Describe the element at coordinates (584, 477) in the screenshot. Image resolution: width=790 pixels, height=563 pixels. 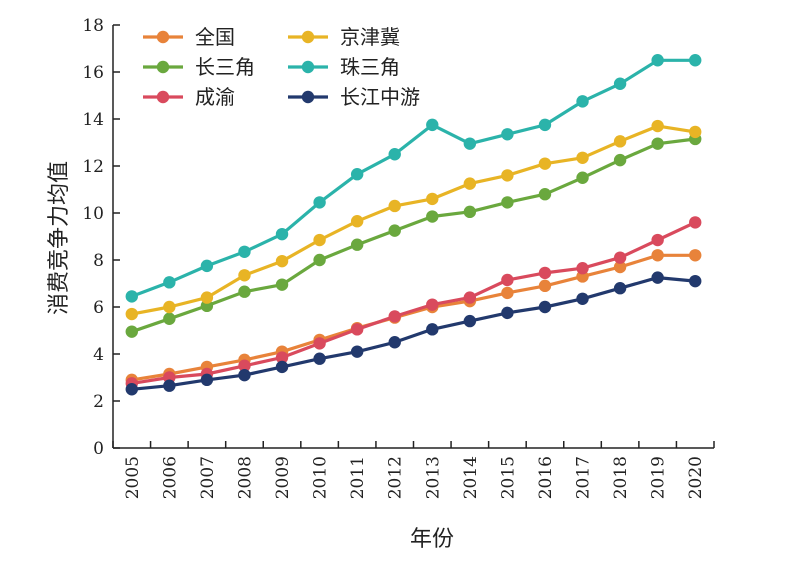
I see `x-tick-label: 2017` at that location.